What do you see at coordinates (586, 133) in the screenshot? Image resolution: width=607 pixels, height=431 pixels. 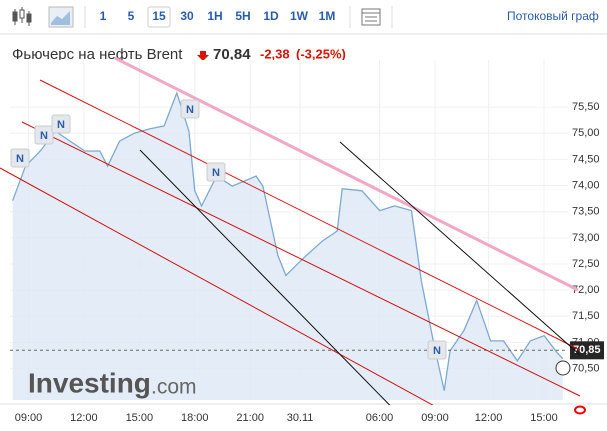 I see `y-tick-label: 75,00` at bounding box center [586, 133].